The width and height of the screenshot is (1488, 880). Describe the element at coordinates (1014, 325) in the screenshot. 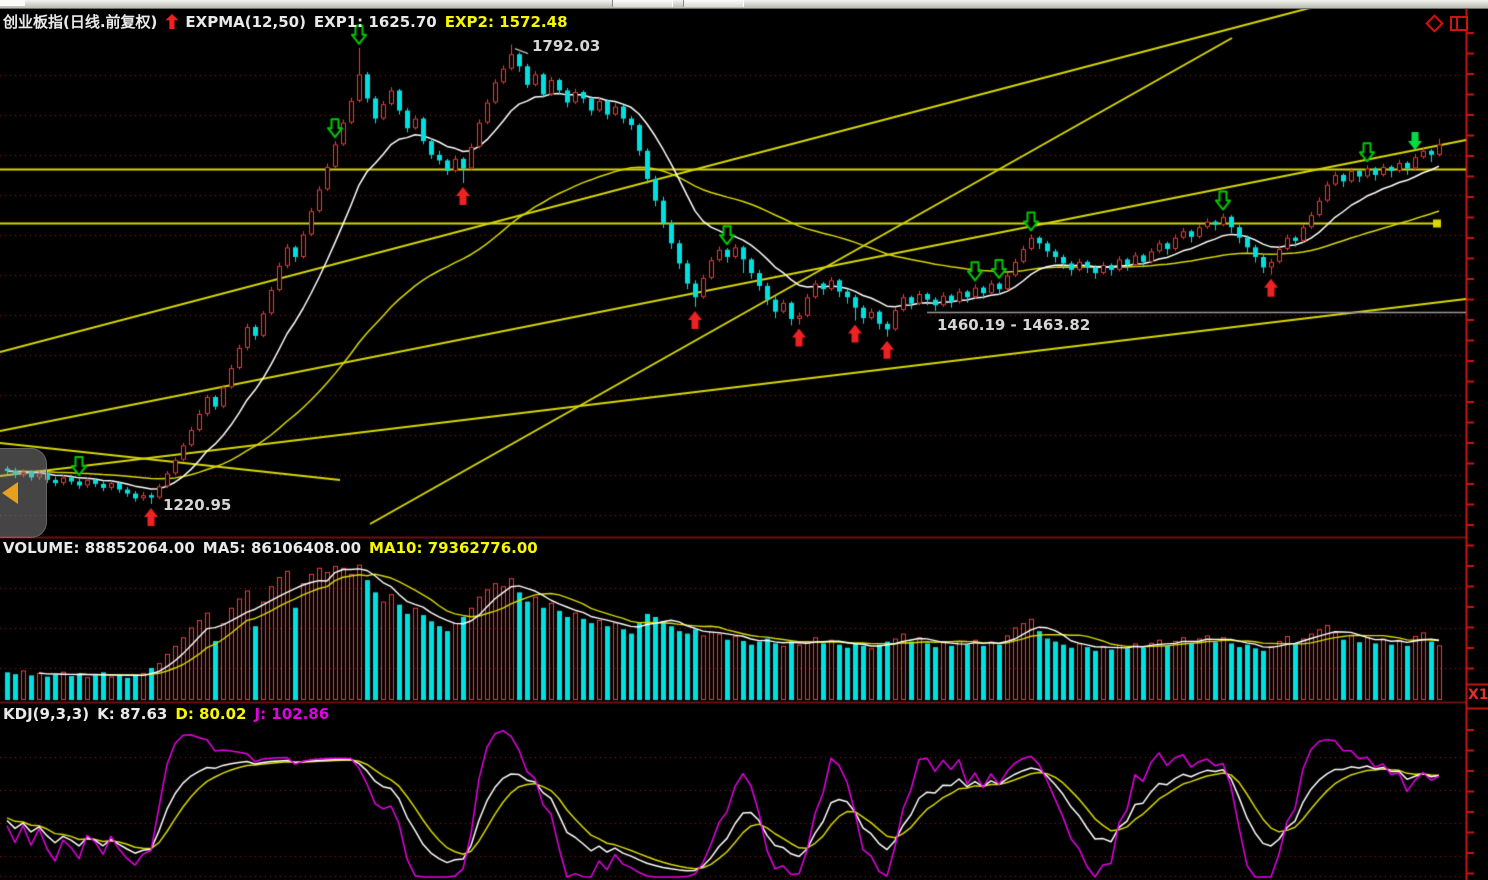

I see `price-range-label: 1460.19 - 1463.82` at that location.